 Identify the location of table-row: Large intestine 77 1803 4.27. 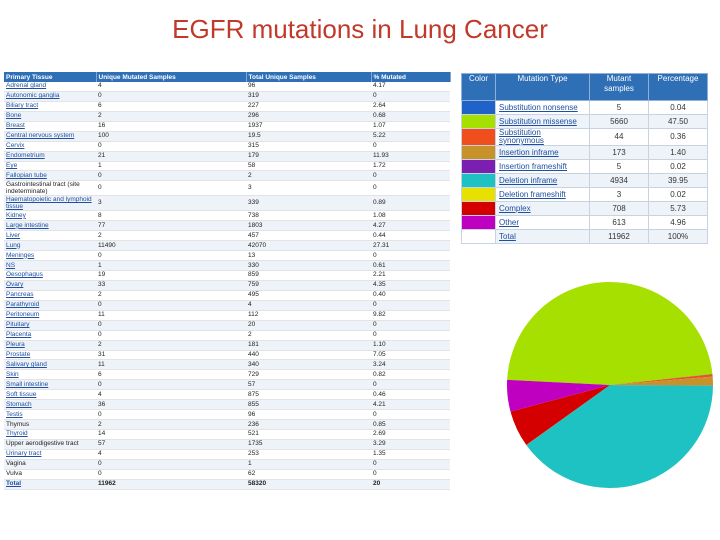
(227, 226).